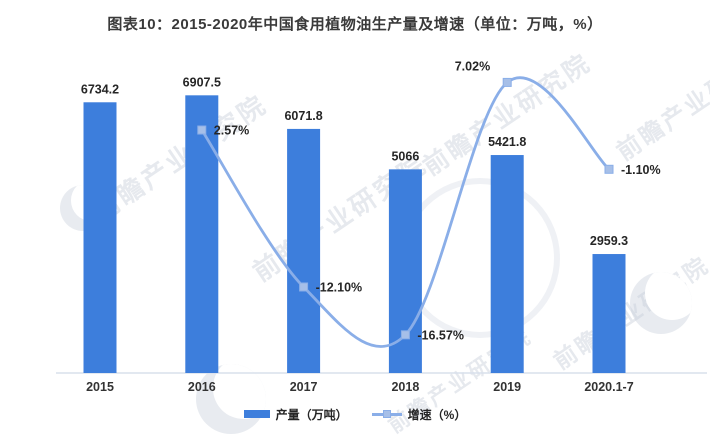 This screenshot has width=710, height=437. I want to click on growth-value-label: -1.10%, so click(641, 170).